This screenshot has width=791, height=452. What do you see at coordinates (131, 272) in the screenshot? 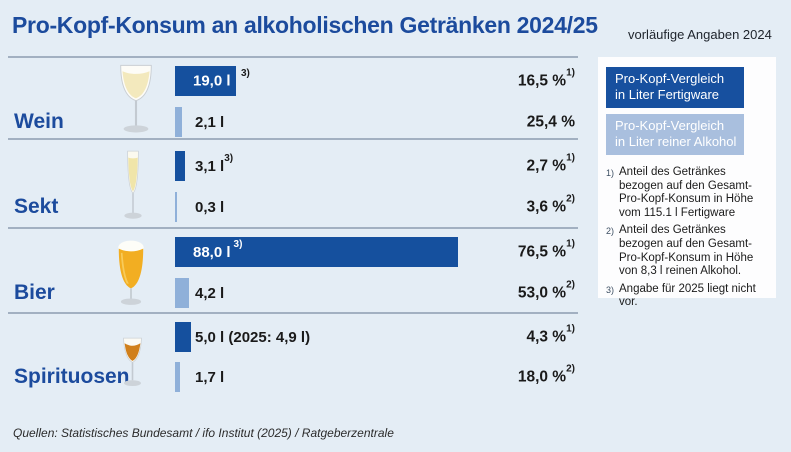
I see `beer-glass-icon` at bounding box center [131, 272].